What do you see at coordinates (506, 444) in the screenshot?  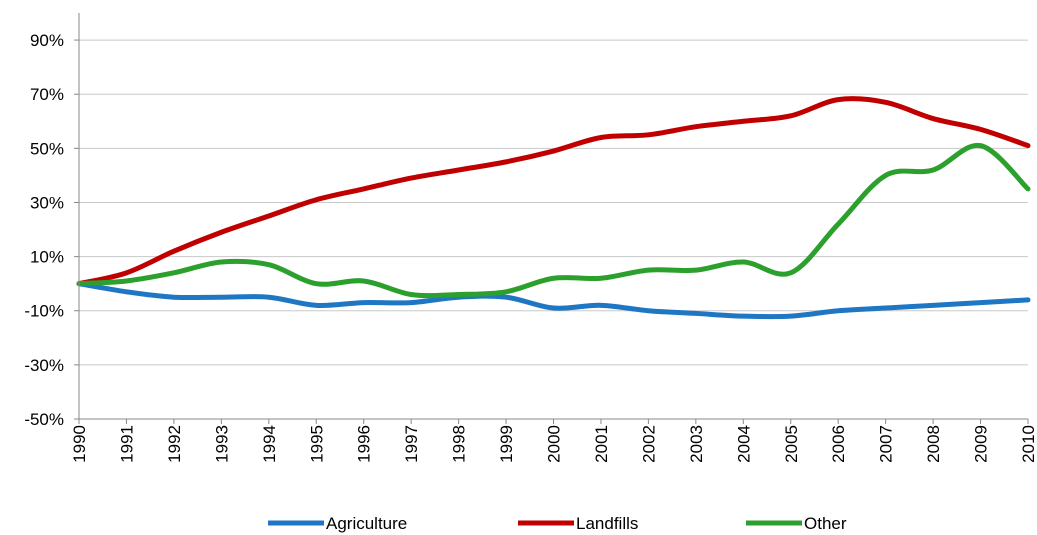 I see `x-tick-label: 1999` at bounding box center [506, 444].